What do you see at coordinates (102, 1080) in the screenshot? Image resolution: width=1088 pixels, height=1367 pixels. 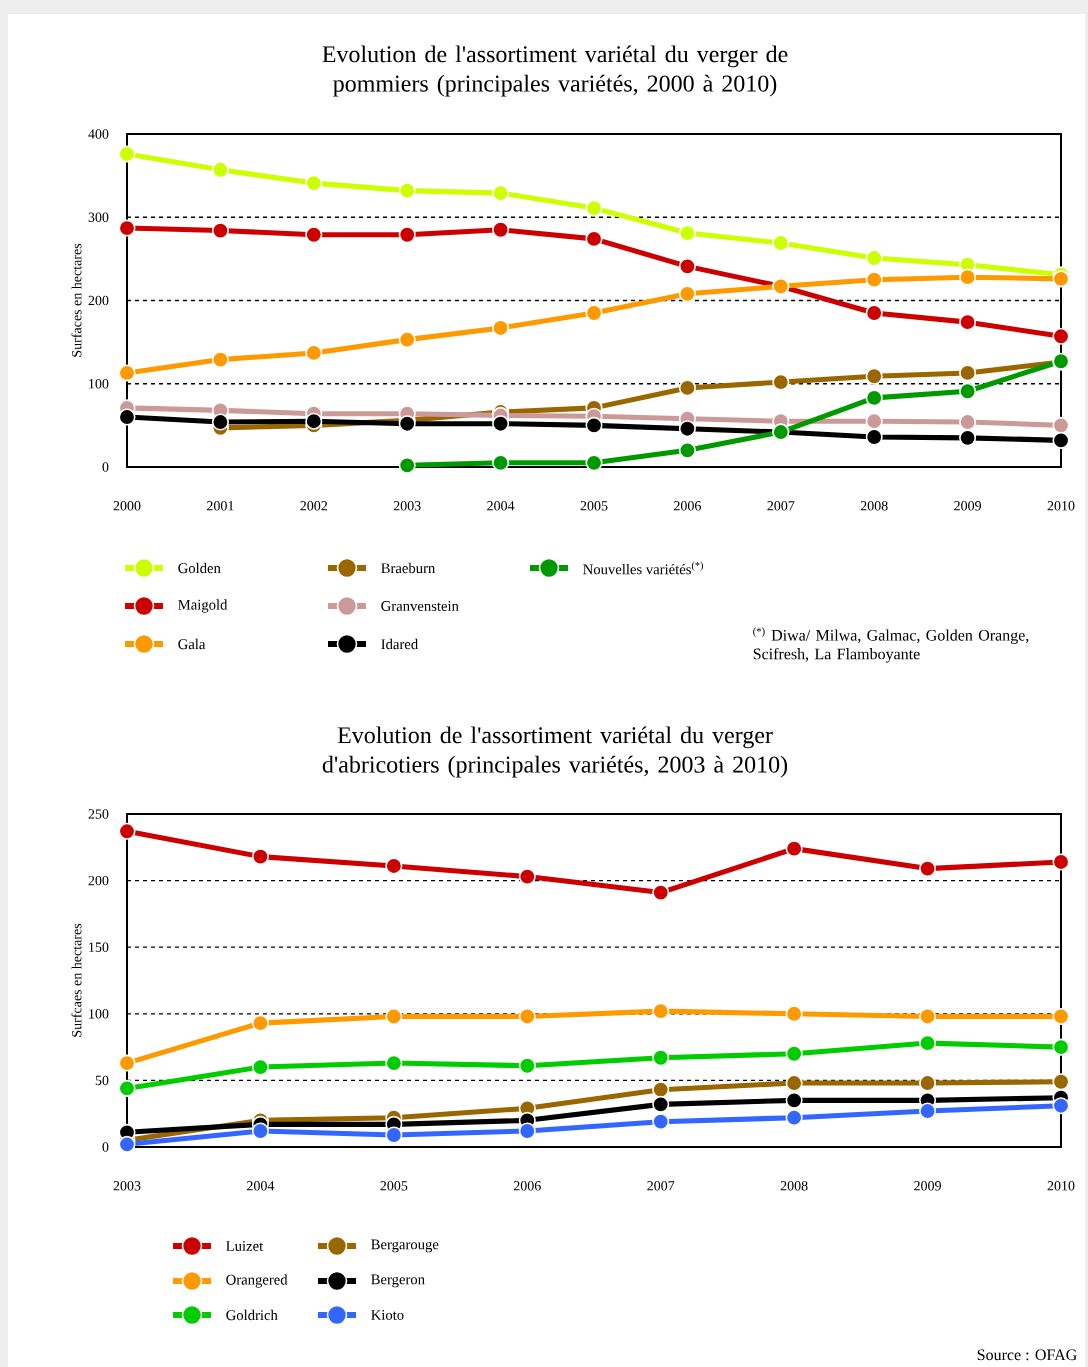 I see `y-tick-label: 50` at bounding box center [102, 1080].